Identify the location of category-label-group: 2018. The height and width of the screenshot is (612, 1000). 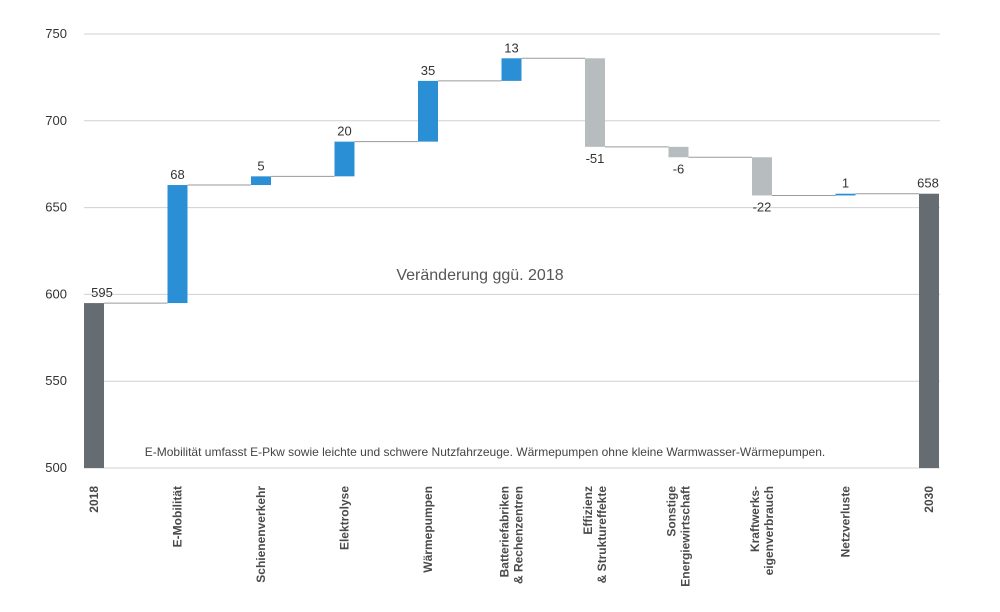
(94, 499).